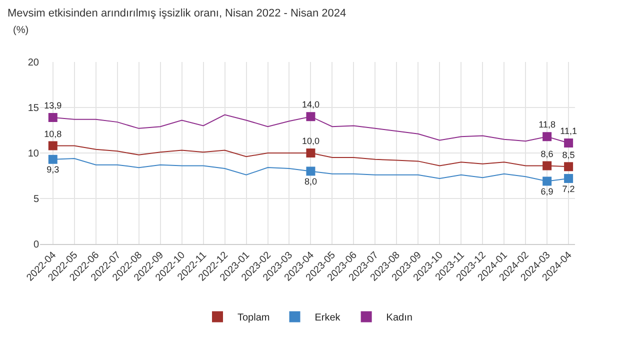  Describe the element at coordinates (399, 318) in the screenshot. I see `legend-label: Kadın` at that location.